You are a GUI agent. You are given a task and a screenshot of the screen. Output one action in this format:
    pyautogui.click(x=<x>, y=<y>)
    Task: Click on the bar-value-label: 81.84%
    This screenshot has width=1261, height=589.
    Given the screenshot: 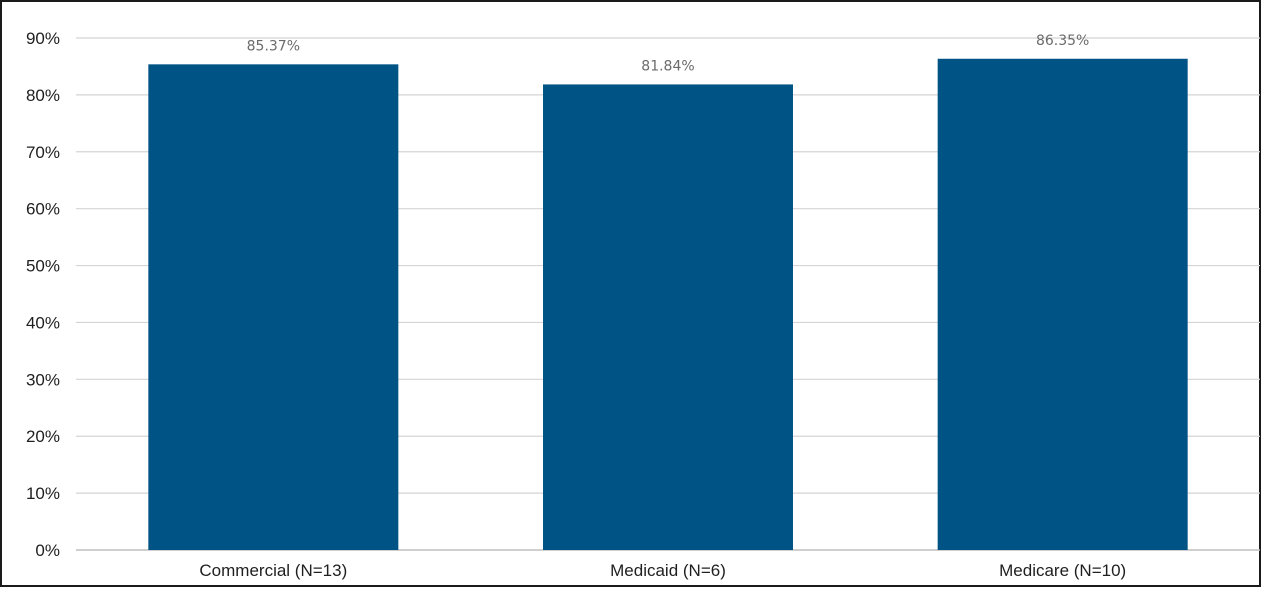 What is the action you would take?
    pyautogui.click(x=667, y=66)
    